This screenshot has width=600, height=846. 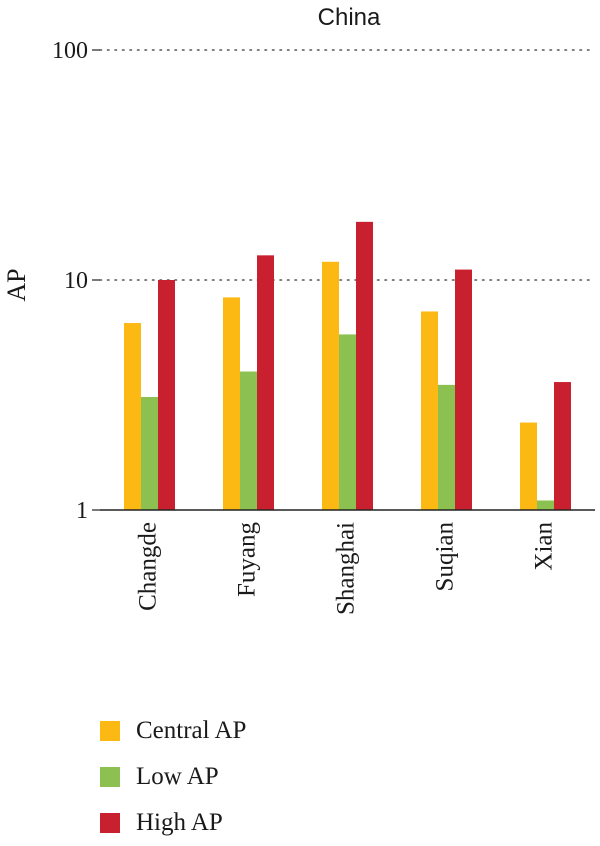 I want to click on legend-item-high: High AP, so click(x=173, y=823).